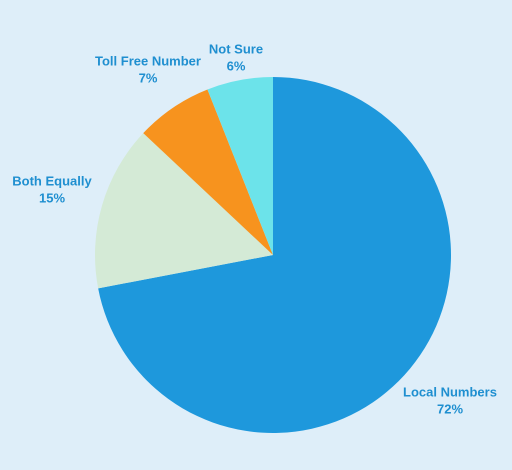 The width and height of the screenshot is (512, 470). I want to click on slice-label: Toll Free Number, so click(148, 60).